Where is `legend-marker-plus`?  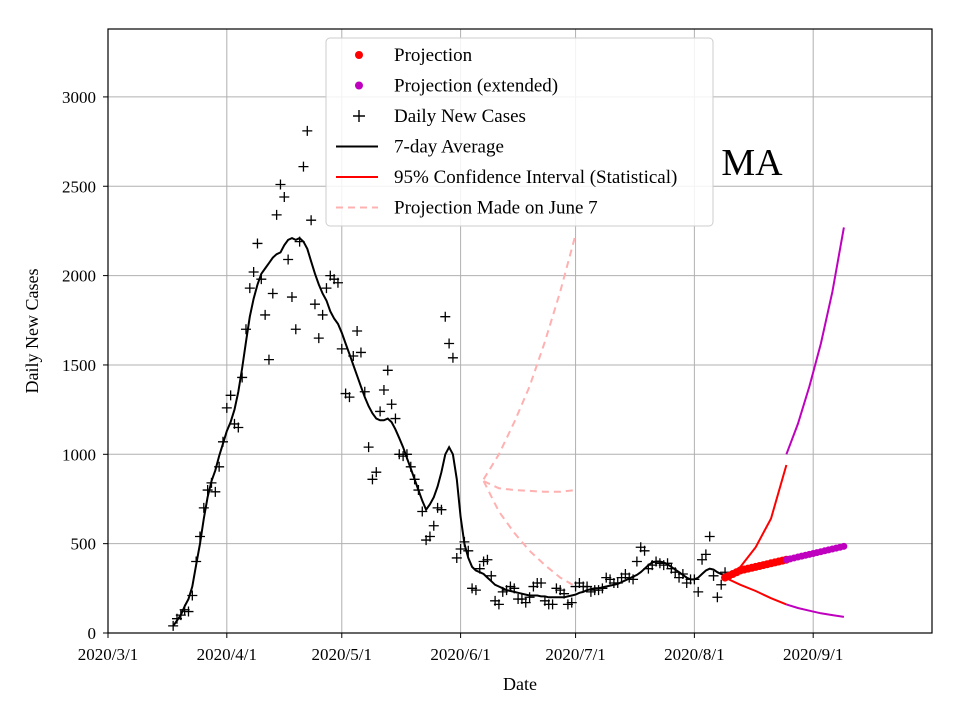 legend-marker-plus is located at coordinates (359, 116).